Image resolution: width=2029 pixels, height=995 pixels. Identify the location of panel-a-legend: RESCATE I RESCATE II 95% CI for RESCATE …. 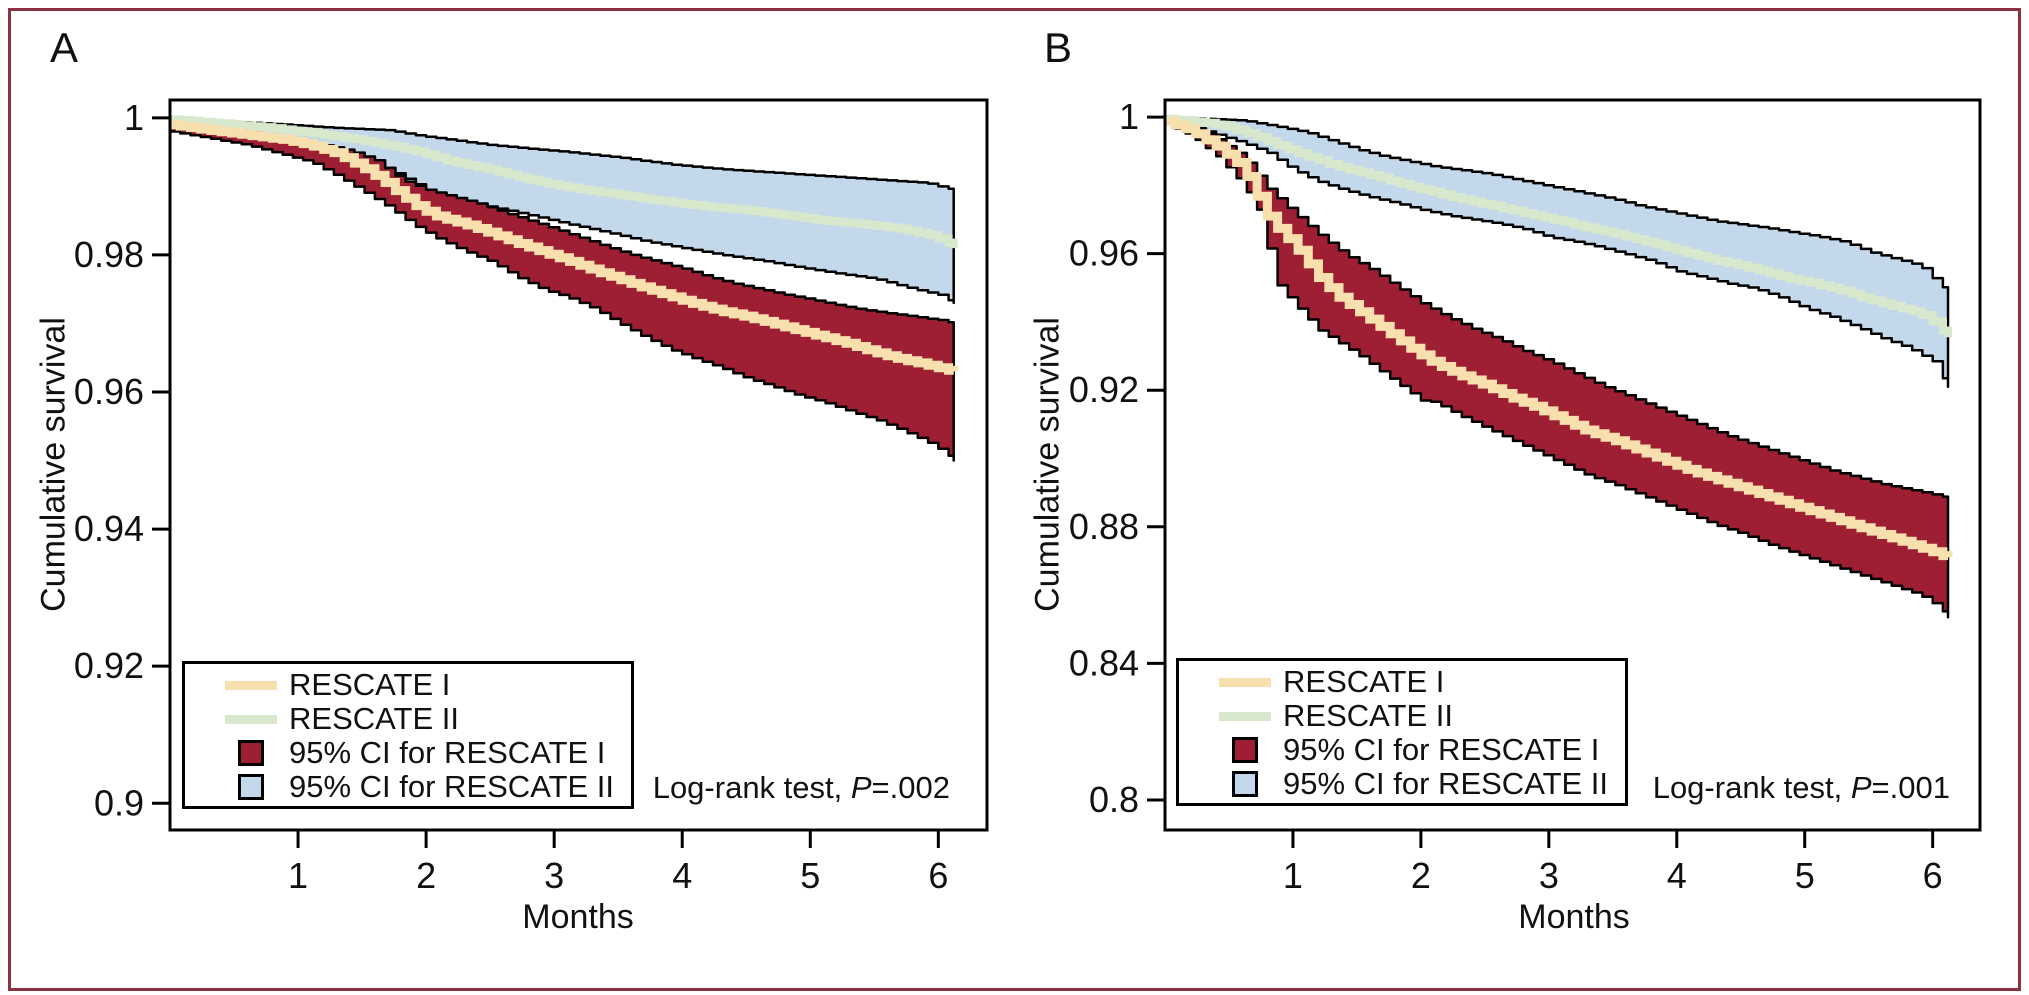
(408, 735).